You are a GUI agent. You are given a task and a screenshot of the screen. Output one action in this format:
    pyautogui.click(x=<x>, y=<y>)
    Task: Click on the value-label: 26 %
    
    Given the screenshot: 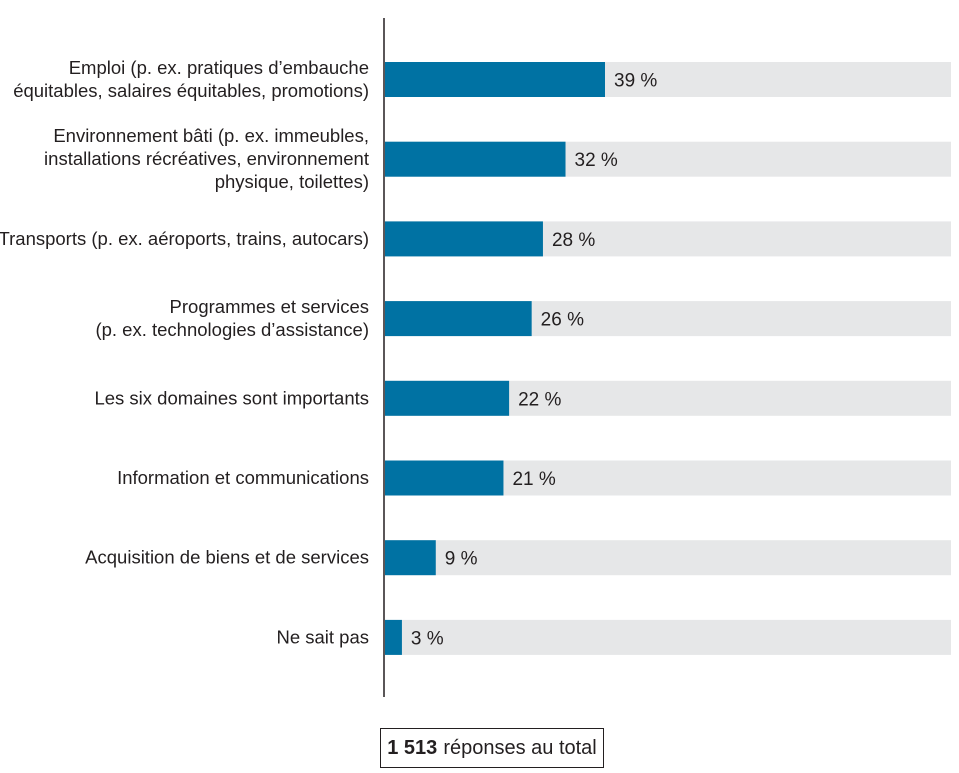 What is the action you would take?
    pyautogui.click(x=562, y=320)
    